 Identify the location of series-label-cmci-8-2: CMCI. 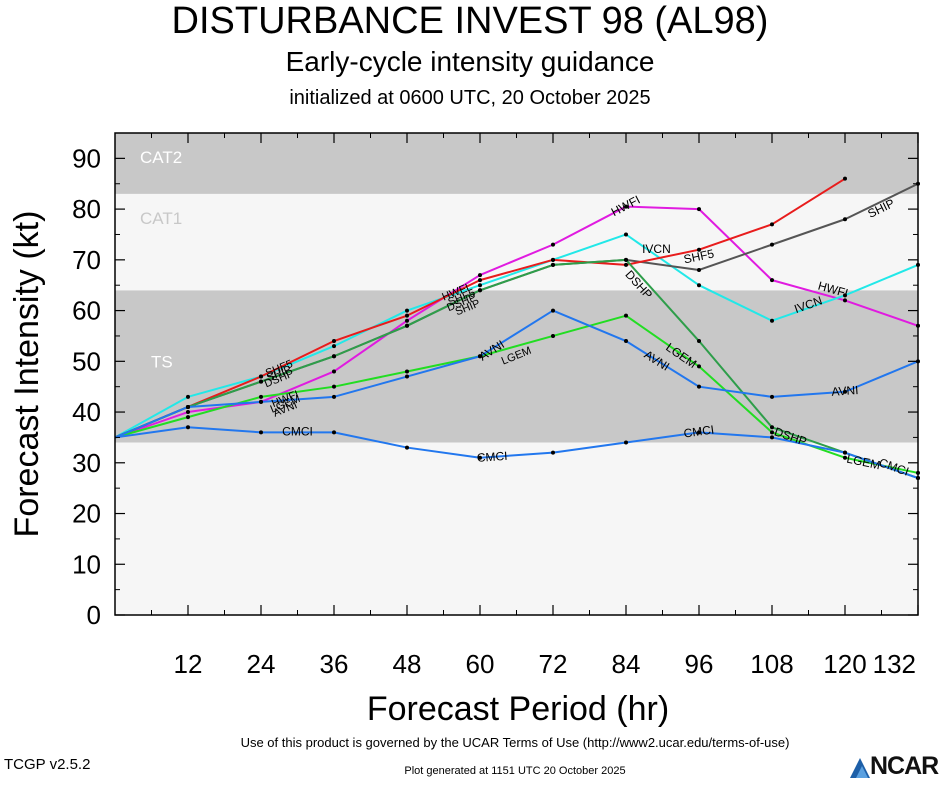
(699, 431).